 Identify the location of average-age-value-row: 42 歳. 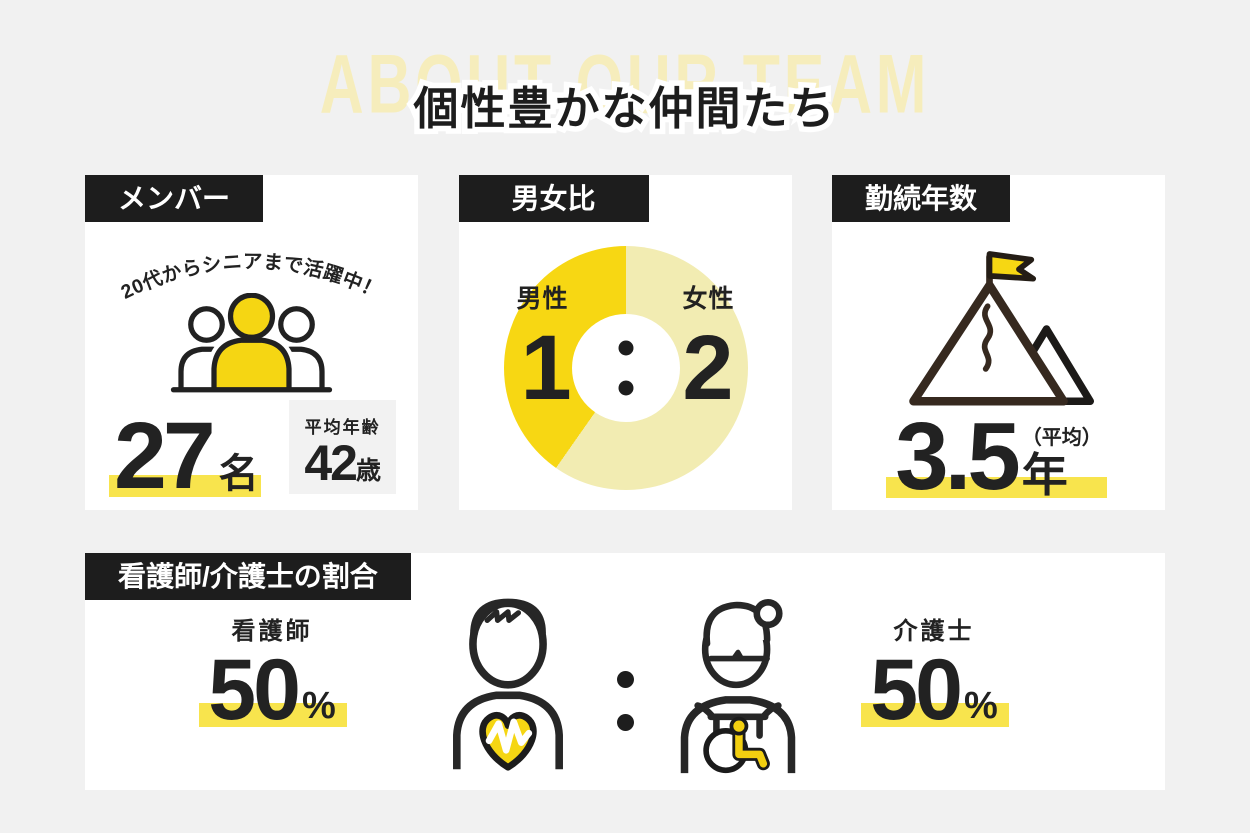
(342, 462).